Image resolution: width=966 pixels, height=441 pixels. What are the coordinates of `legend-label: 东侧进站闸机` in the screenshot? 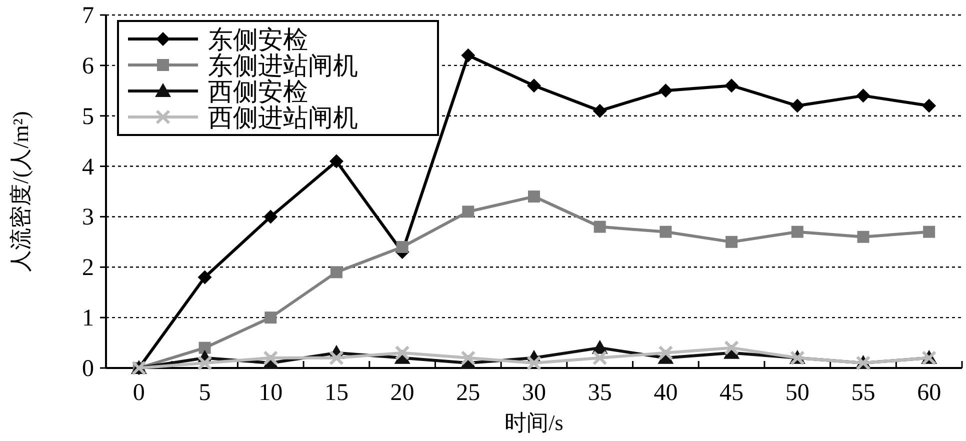 It's located at (283, 66).